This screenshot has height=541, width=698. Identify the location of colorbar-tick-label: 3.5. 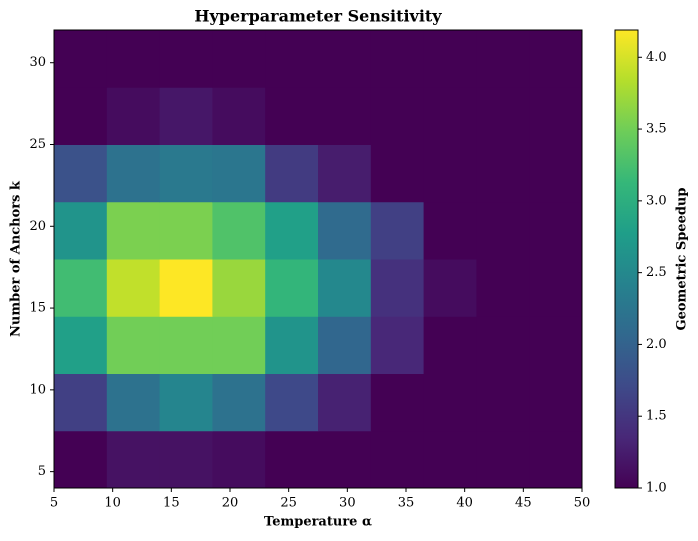
(656, 129).